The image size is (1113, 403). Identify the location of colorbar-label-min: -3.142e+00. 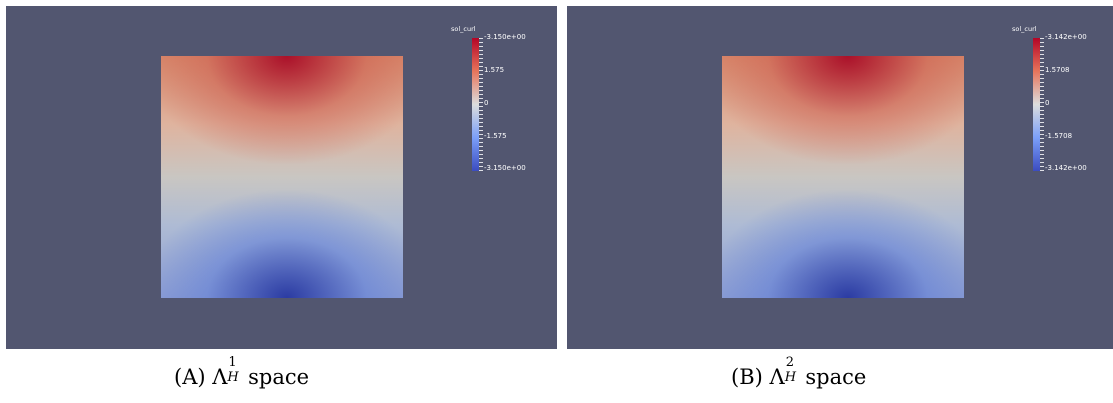
(1066, 168).